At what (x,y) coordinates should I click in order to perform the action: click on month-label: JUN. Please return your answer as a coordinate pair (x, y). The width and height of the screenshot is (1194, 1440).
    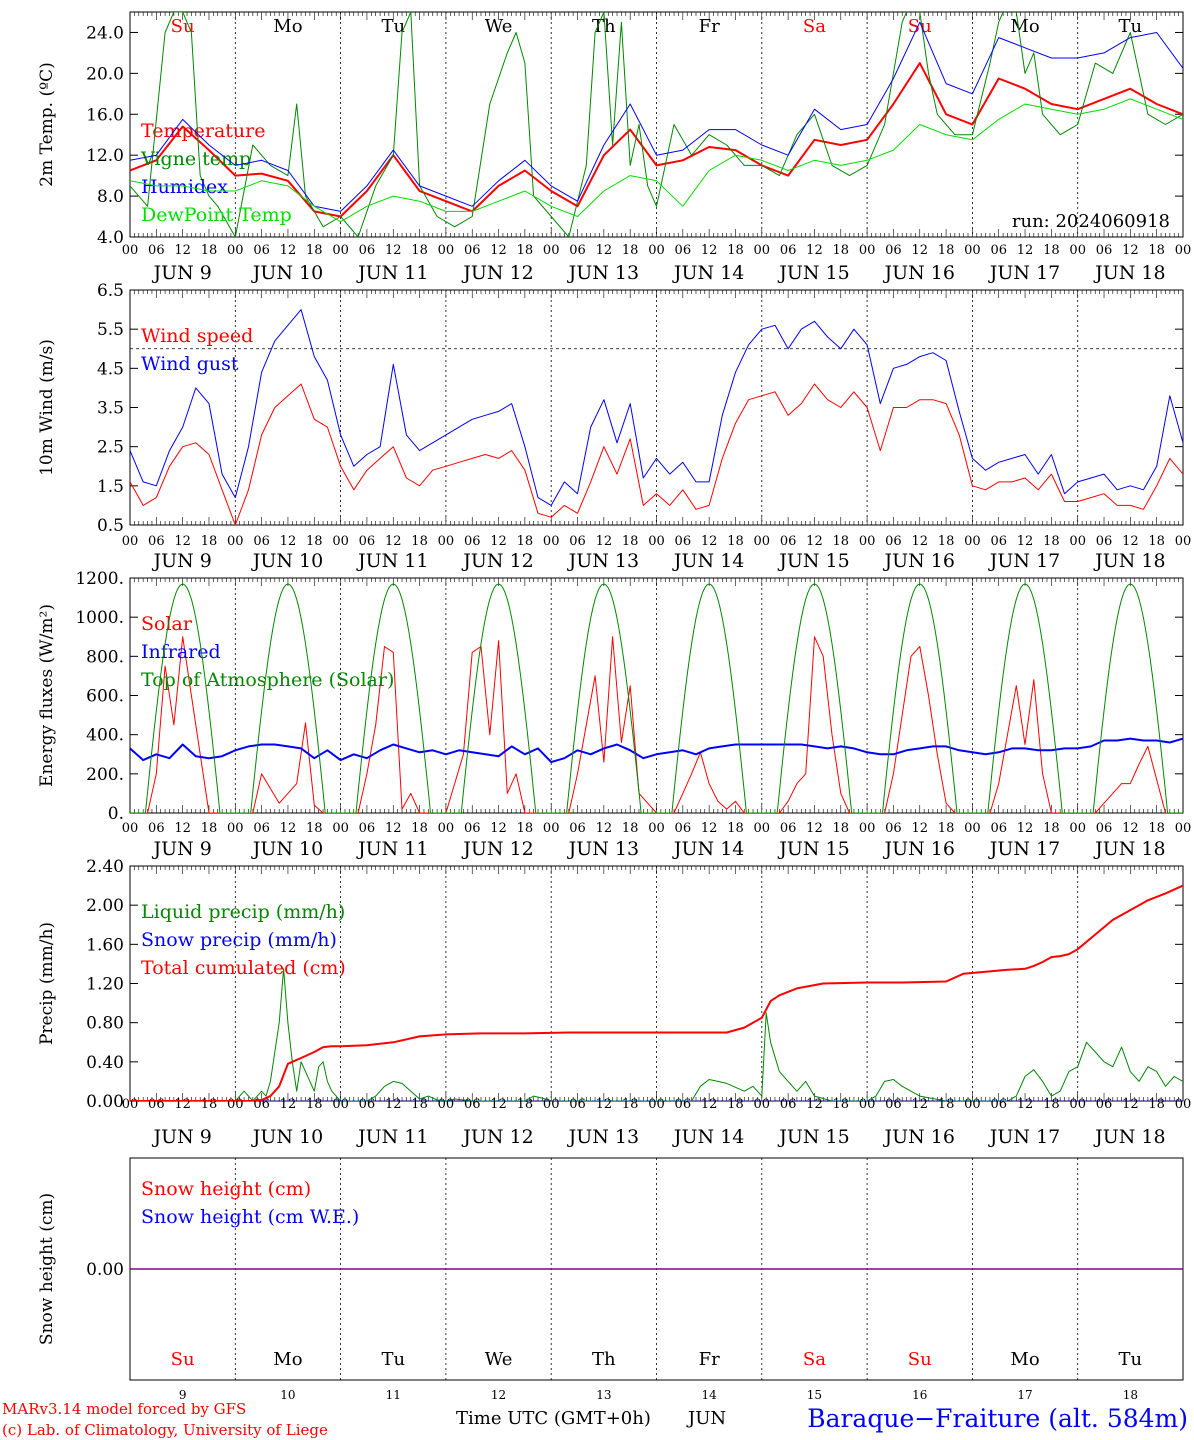
    Looking at the image, I should click on (706, 1418).